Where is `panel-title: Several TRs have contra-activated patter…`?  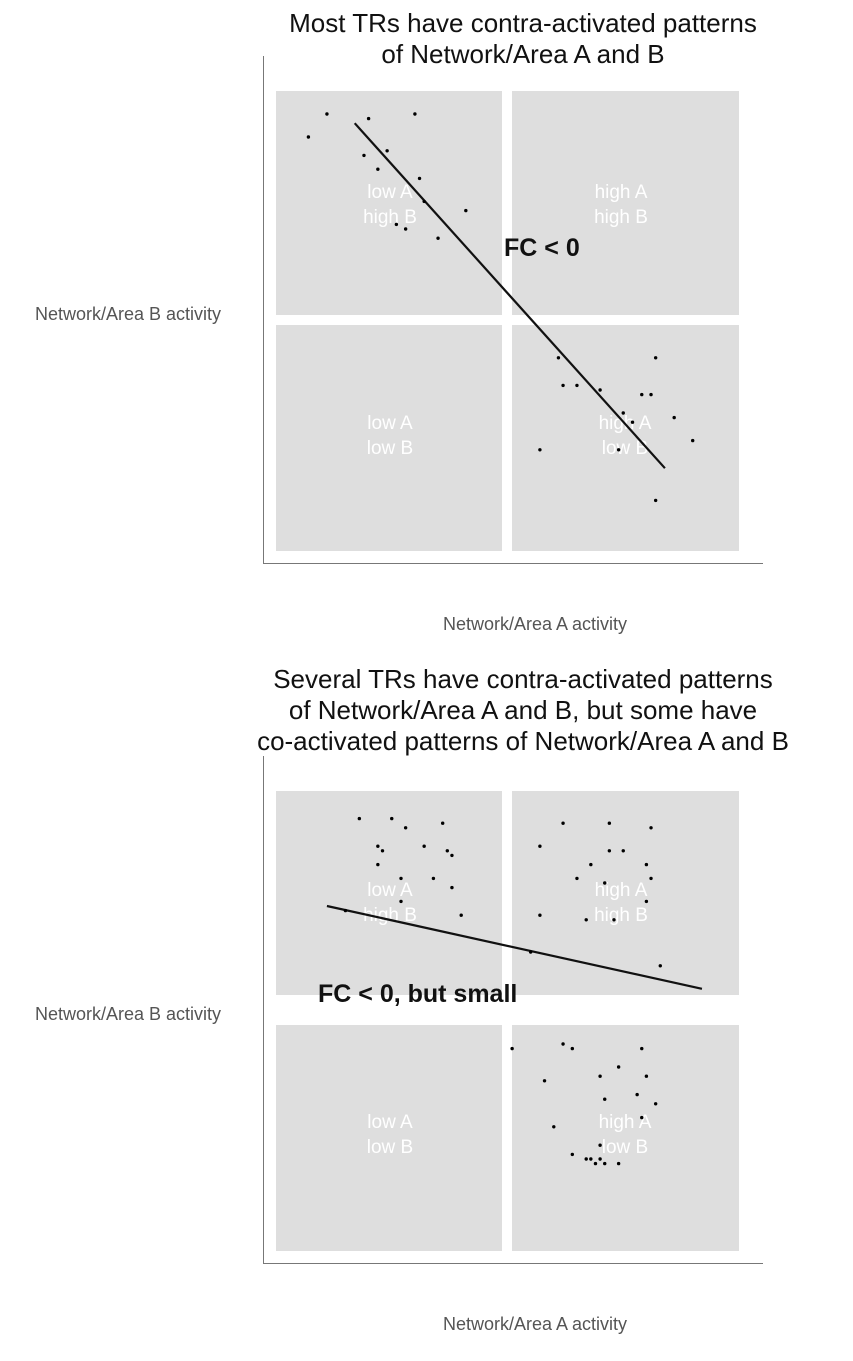
panel-title: Several TRs have contra-activated patter… is located at coordinates (523, 710).